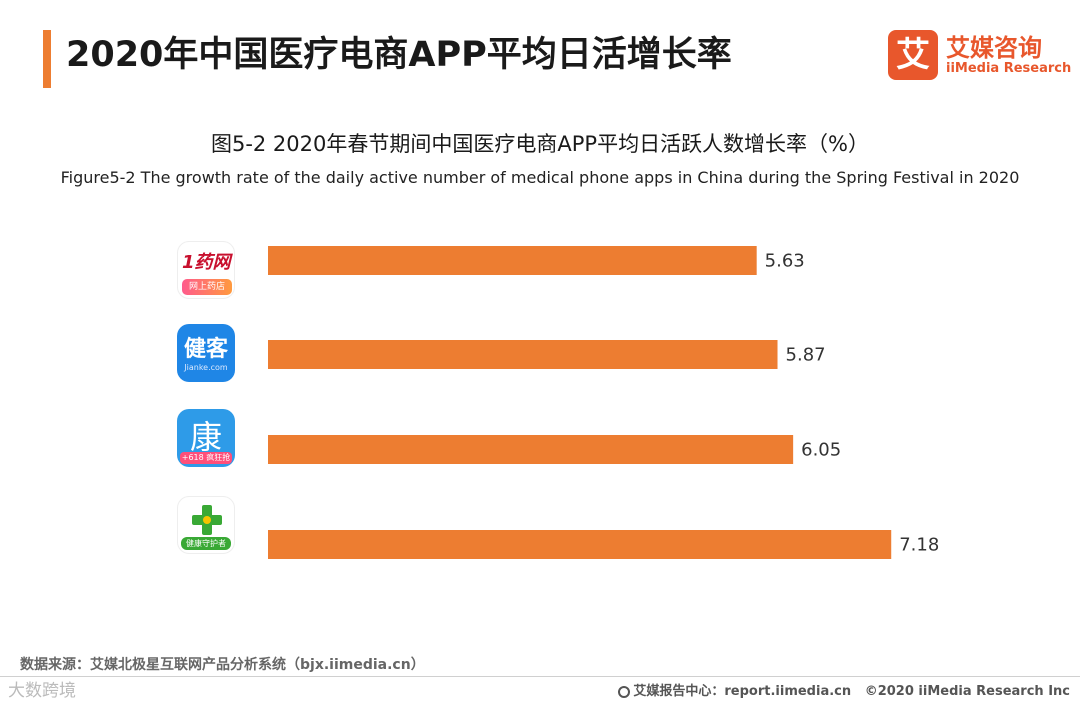  I want to click on iimedia-logo-icon: 艾, so click(913, 55).